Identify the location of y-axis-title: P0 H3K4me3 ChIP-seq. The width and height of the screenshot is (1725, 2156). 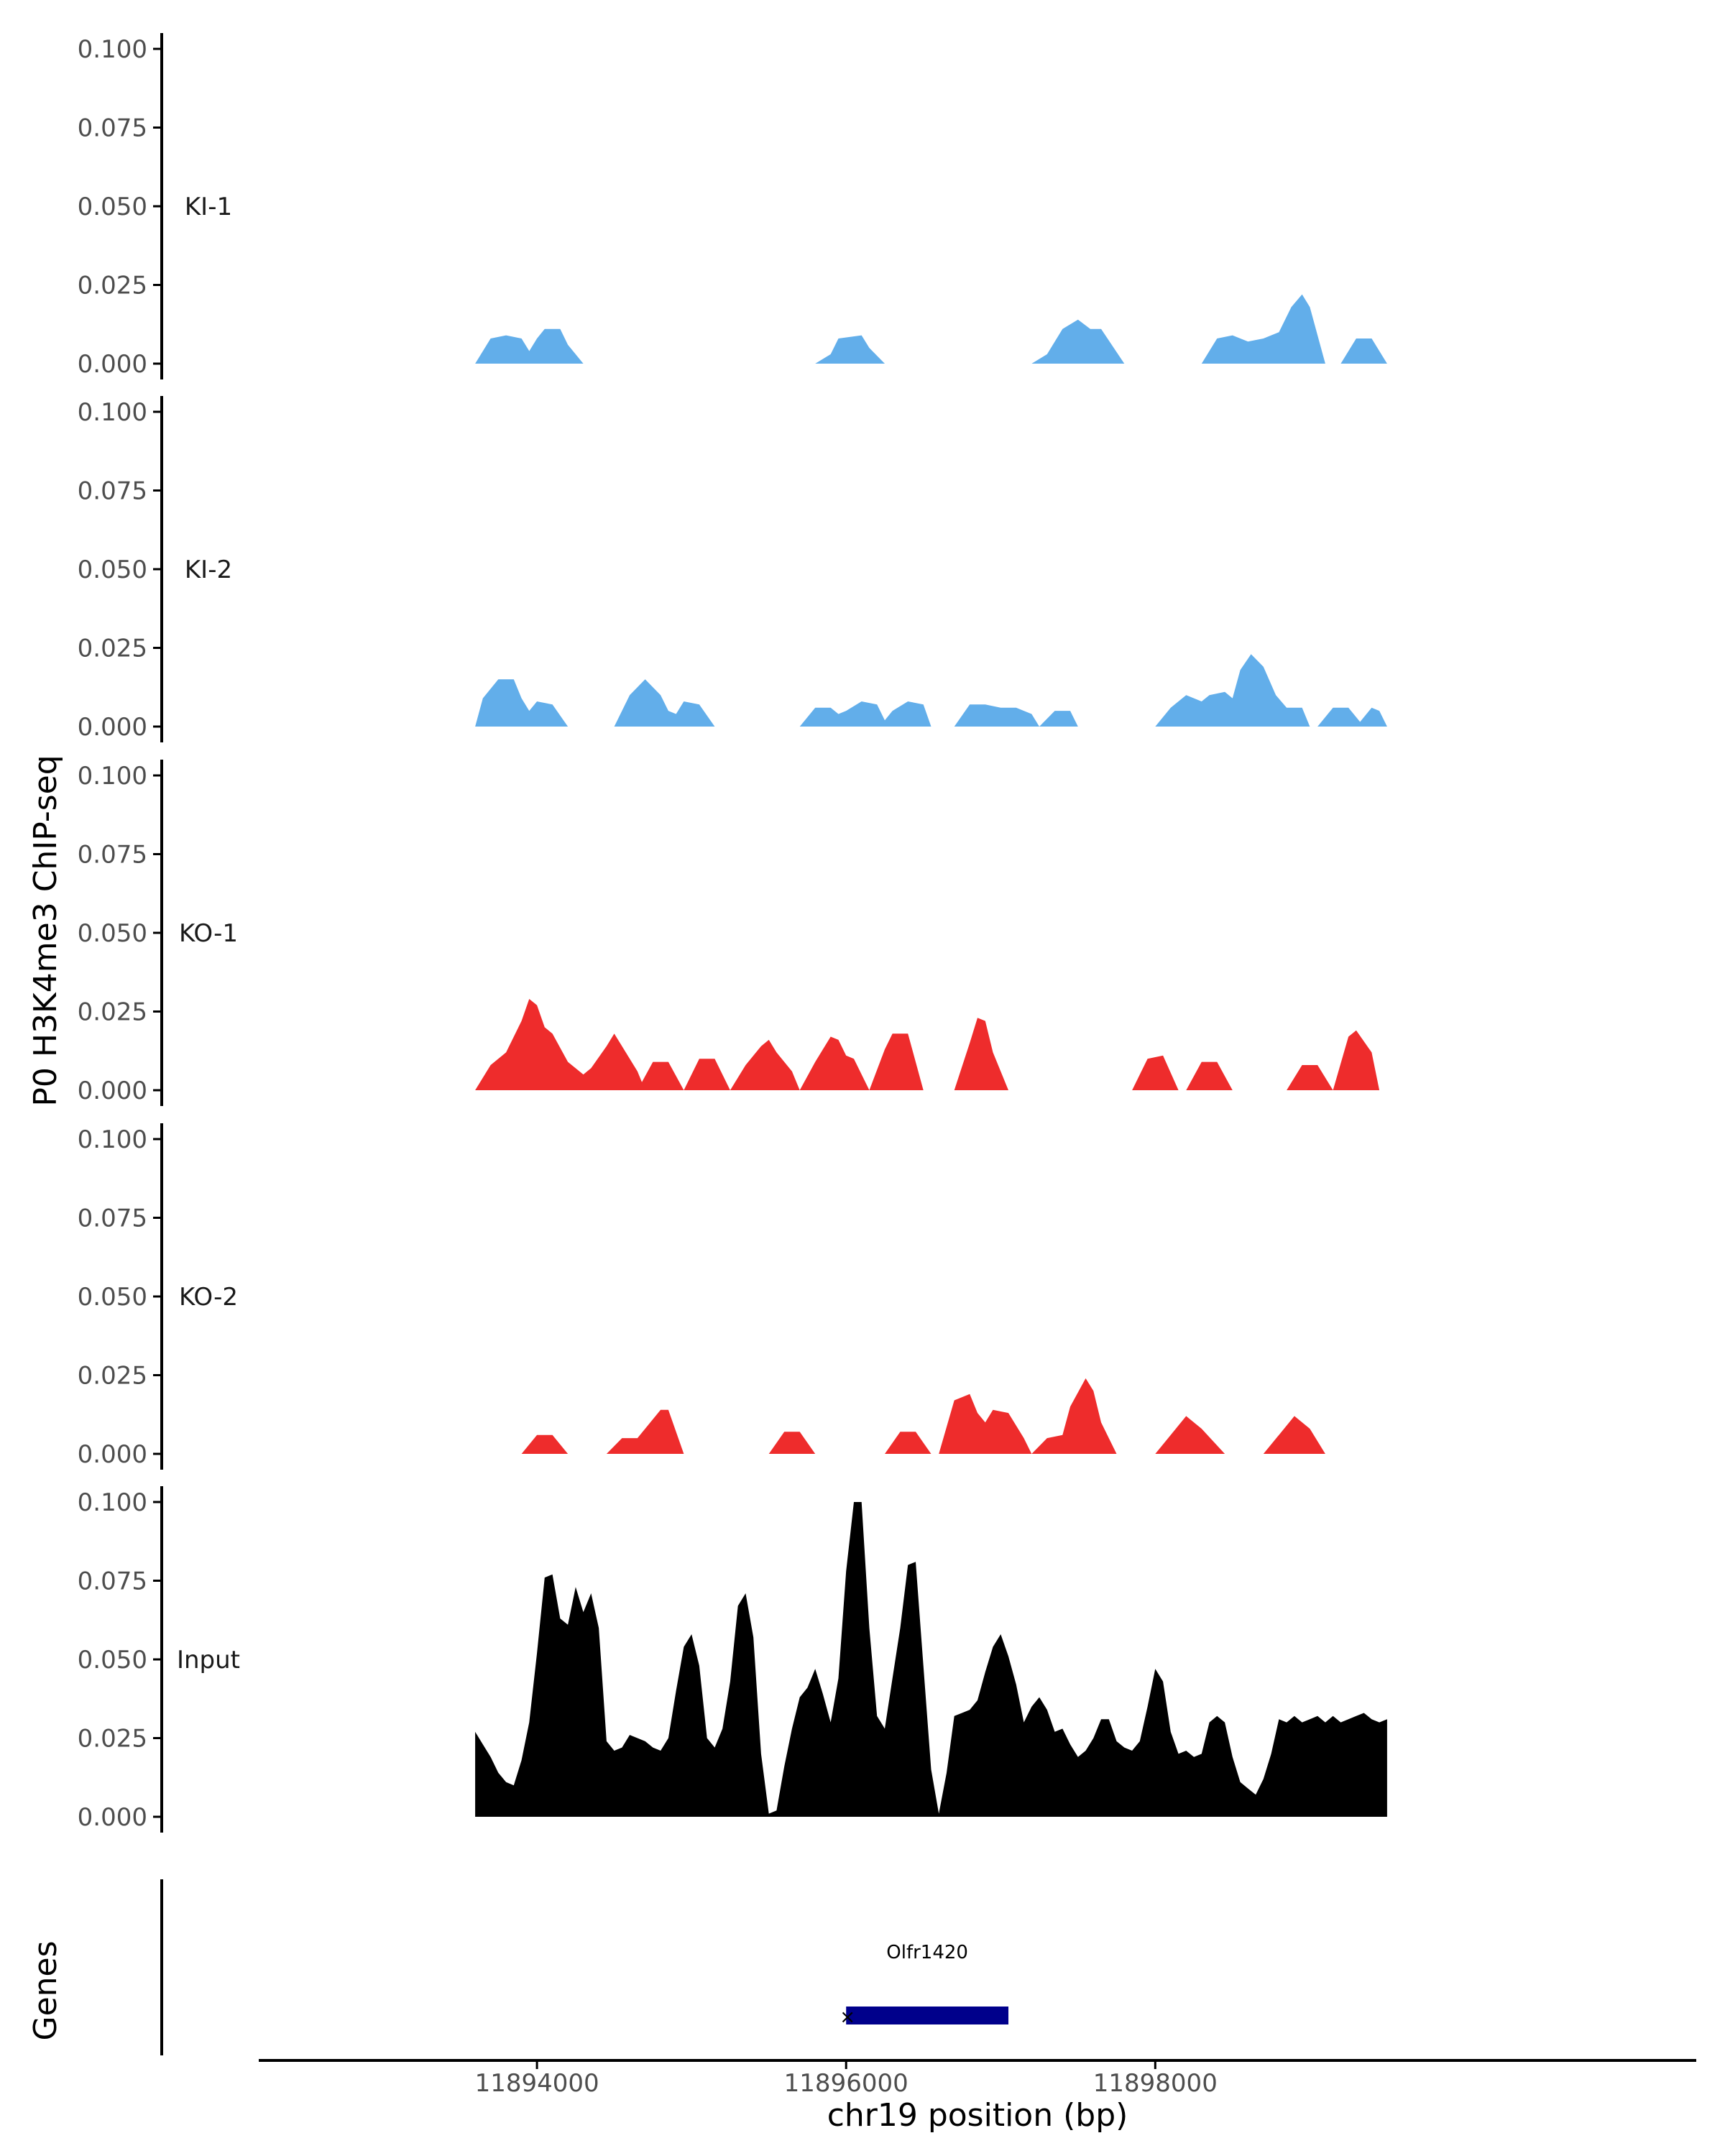
(45, 931).